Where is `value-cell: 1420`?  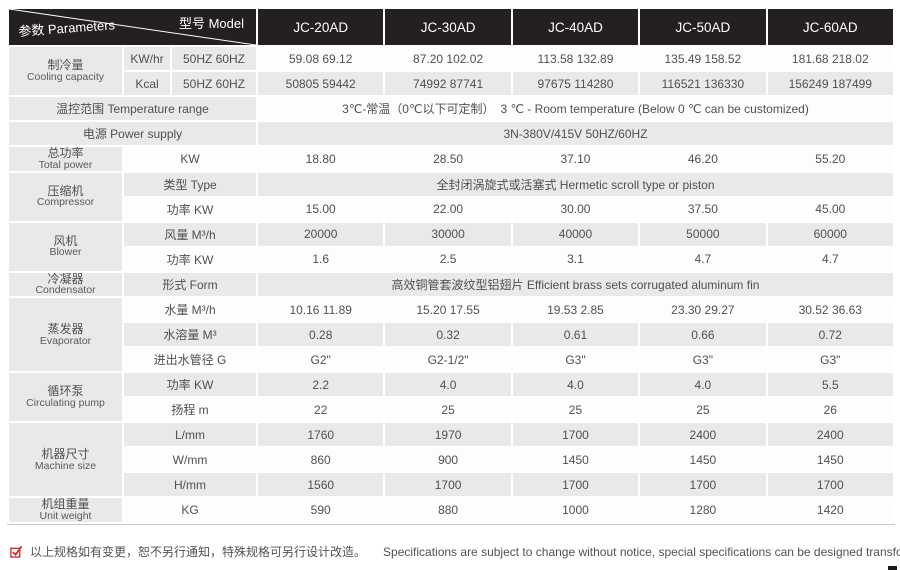 value-cell: 1420 is located at coordinates (830, 510).